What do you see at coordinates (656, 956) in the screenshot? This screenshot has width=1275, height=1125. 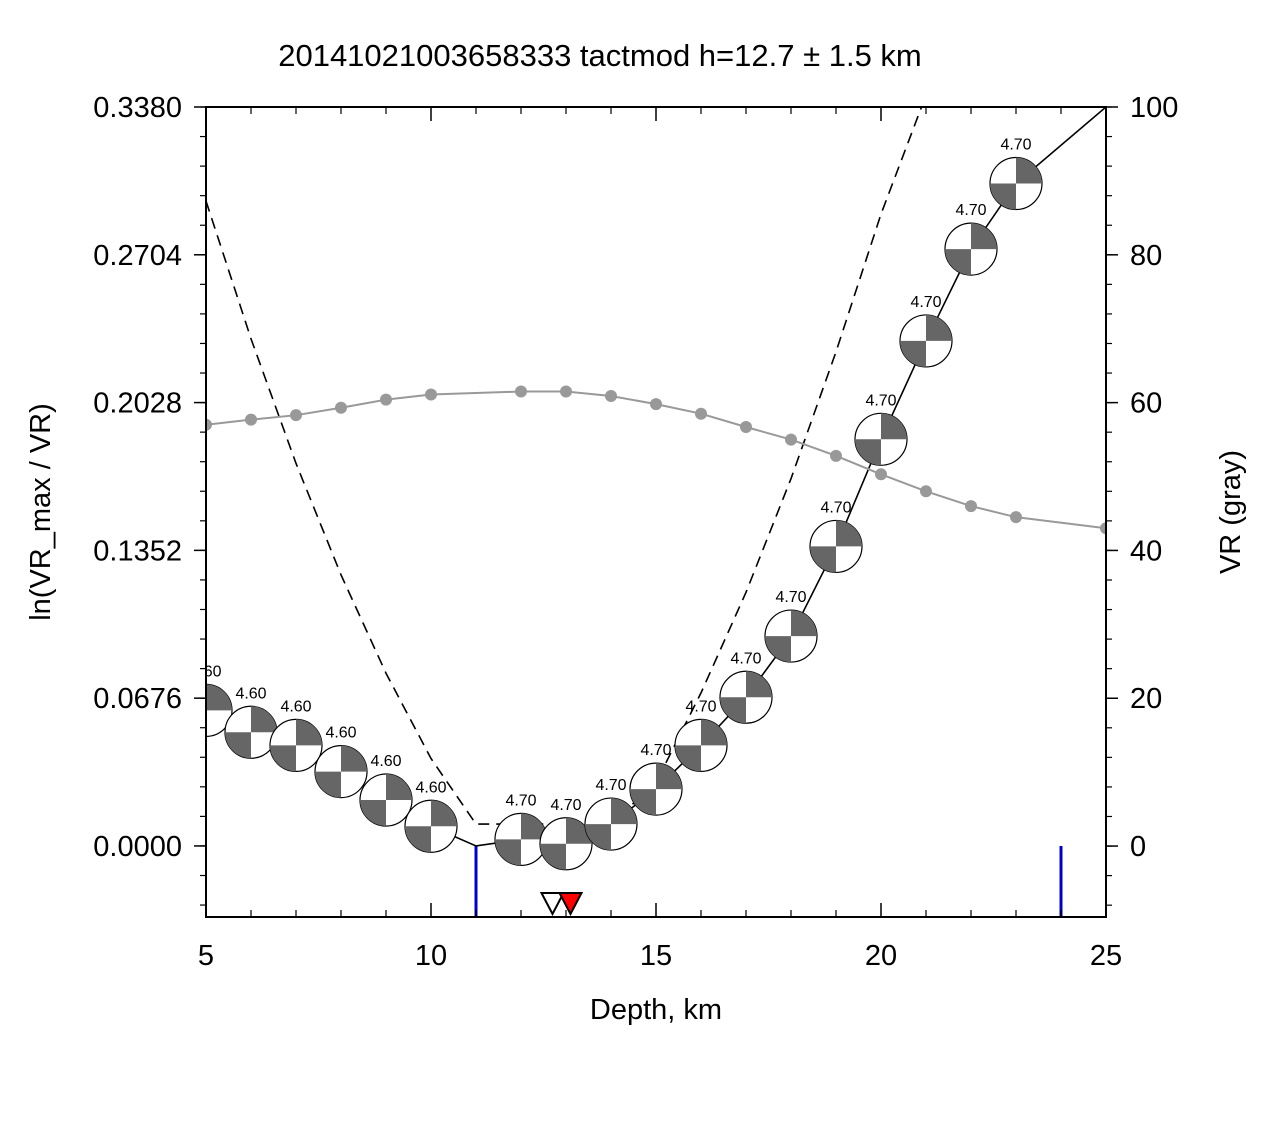 I see `x-tick-label: 15` at bounding box center [656, 956].